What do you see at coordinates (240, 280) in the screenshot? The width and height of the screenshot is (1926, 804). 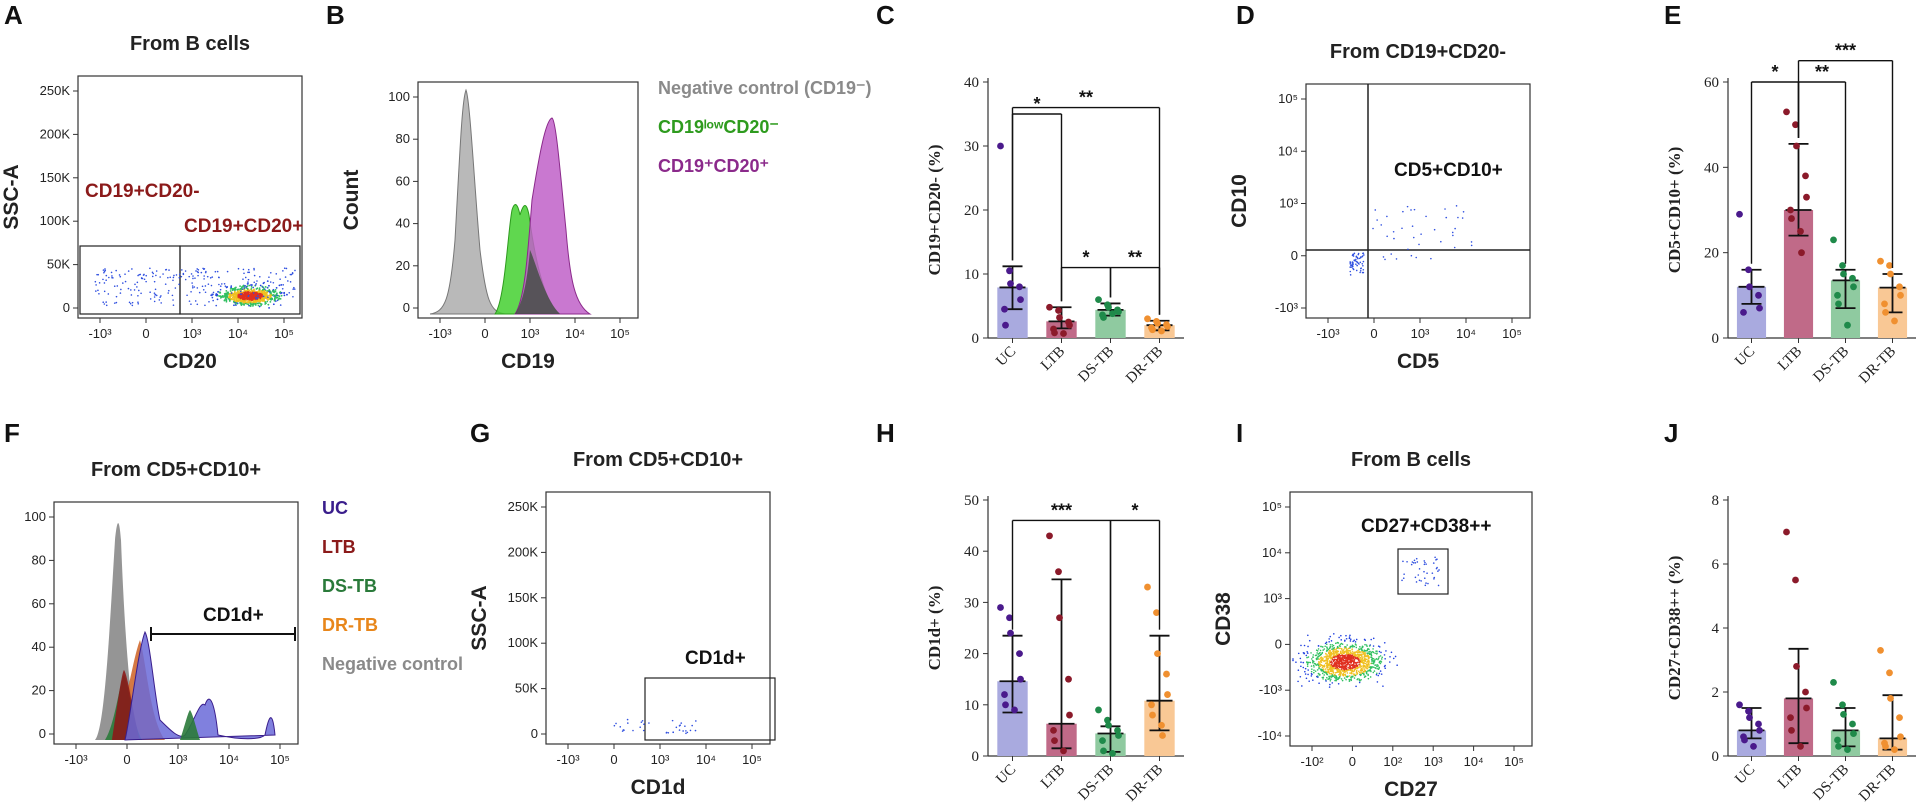 I see `gate-cd19-cd20-pos` at bounding box center [240, 280].